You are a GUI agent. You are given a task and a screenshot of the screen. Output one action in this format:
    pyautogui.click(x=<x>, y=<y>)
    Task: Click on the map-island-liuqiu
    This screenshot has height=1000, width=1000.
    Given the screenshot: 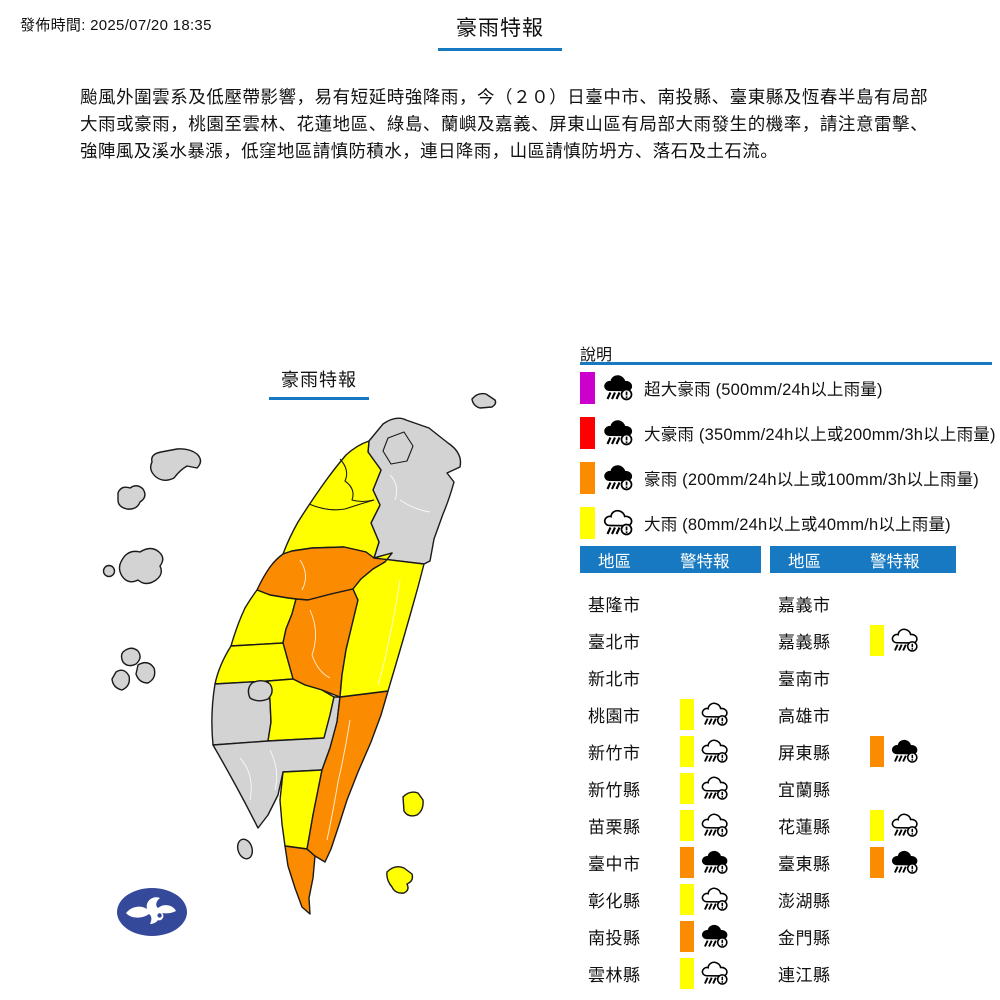 What is the action you would take?
    pyautogui.click(x=245, y=849)
    